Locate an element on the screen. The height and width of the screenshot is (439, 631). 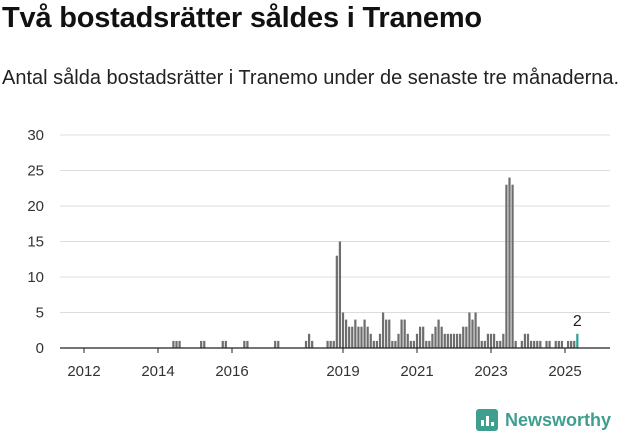
chart-title: Två bostadsrätter såldes i Tranemo is located at coordinates (242, 18).